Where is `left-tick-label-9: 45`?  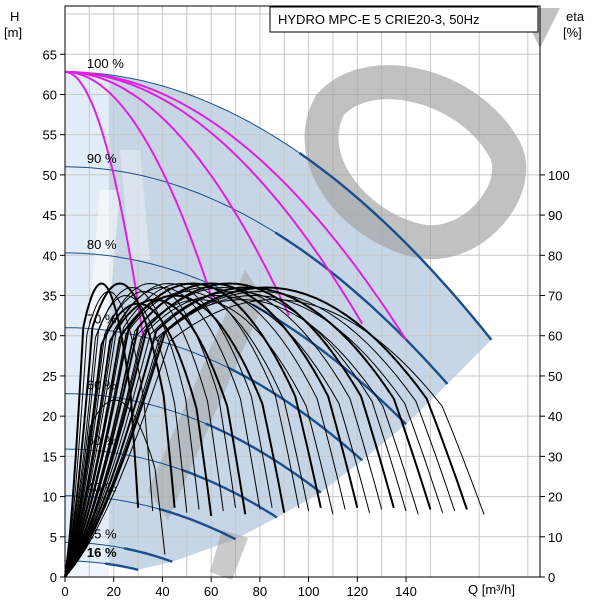
left-tick-label-9: 45 is located at coordinates (50, 215).